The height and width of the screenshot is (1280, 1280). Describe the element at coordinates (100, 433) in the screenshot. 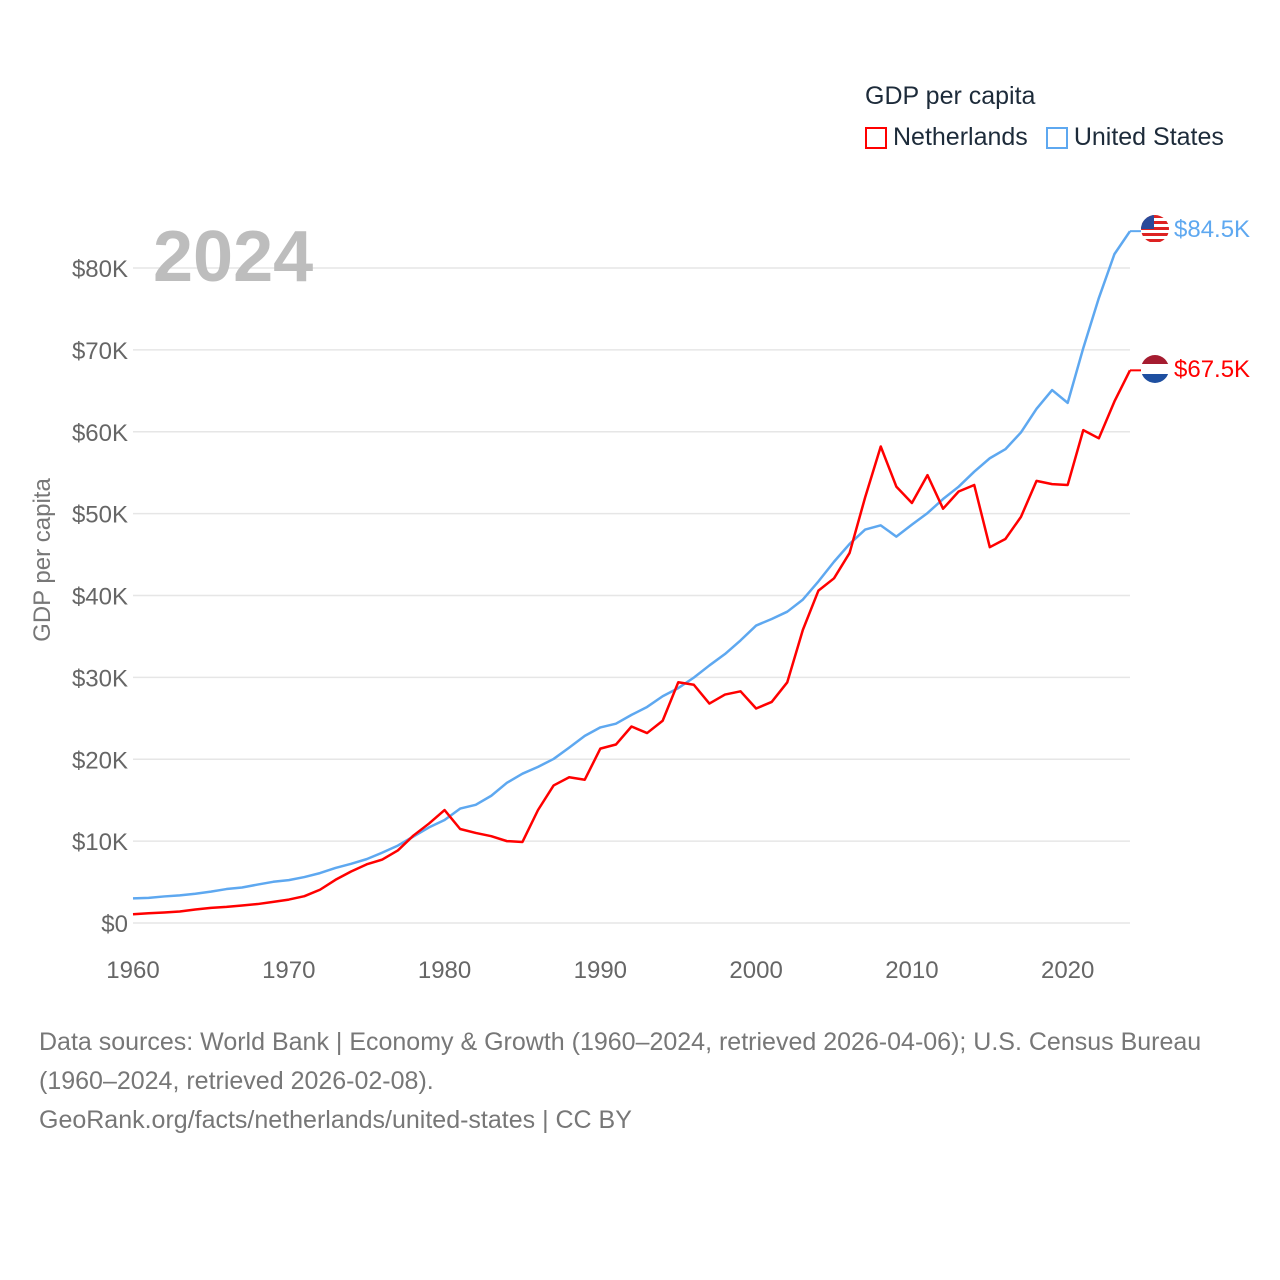

I see `y-tick-label: $60K` at that location.